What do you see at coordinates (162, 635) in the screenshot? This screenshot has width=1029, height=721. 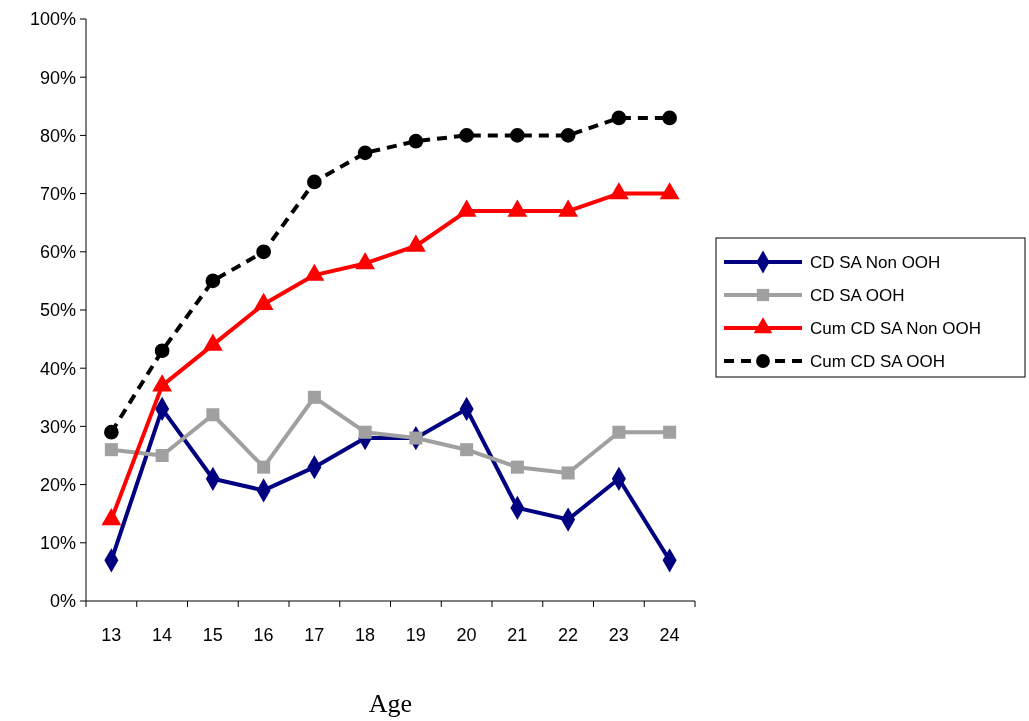 I see `x-tick-label: 14` at bounding box center [162, 635].